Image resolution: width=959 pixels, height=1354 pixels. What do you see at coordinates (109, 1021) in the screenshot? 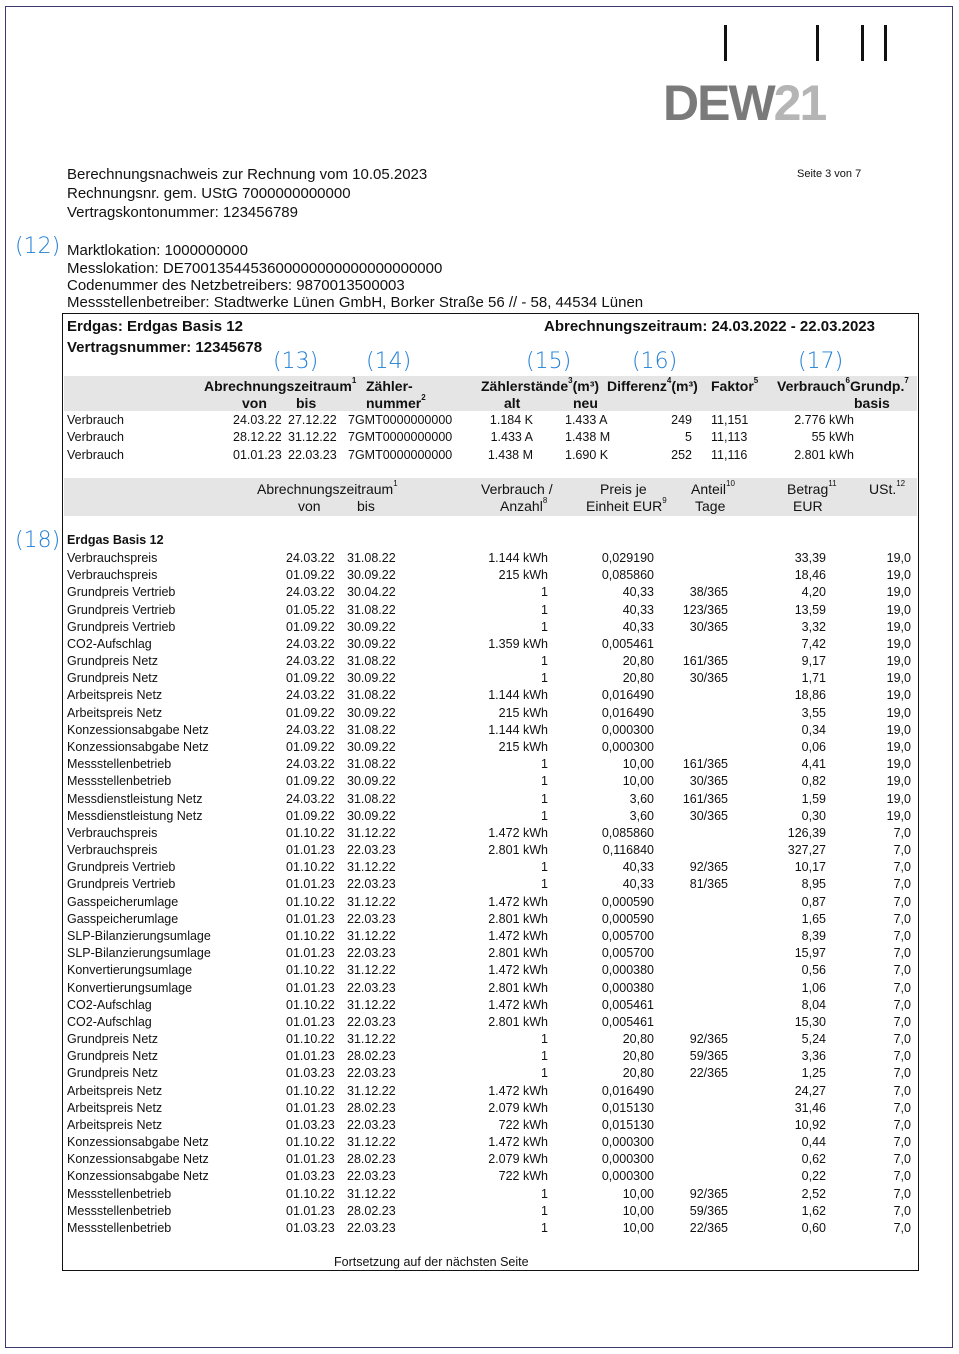
I see `cell-item: CO2-Aufschlag` at bounding box center [109, 1021].